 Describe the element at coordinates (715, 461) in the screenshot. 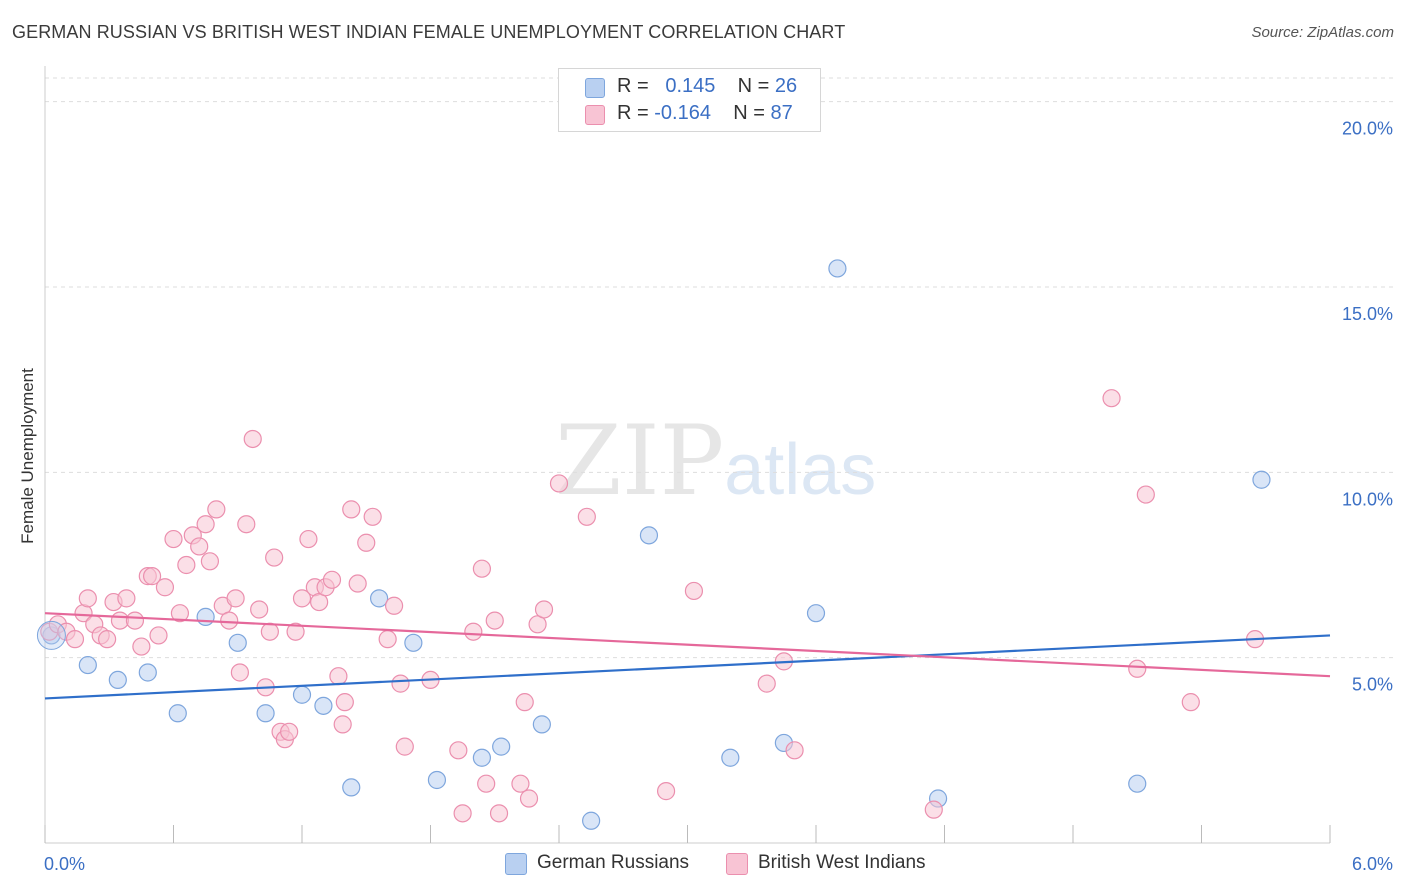

I see `watermark: ZIPatlas` at that location.